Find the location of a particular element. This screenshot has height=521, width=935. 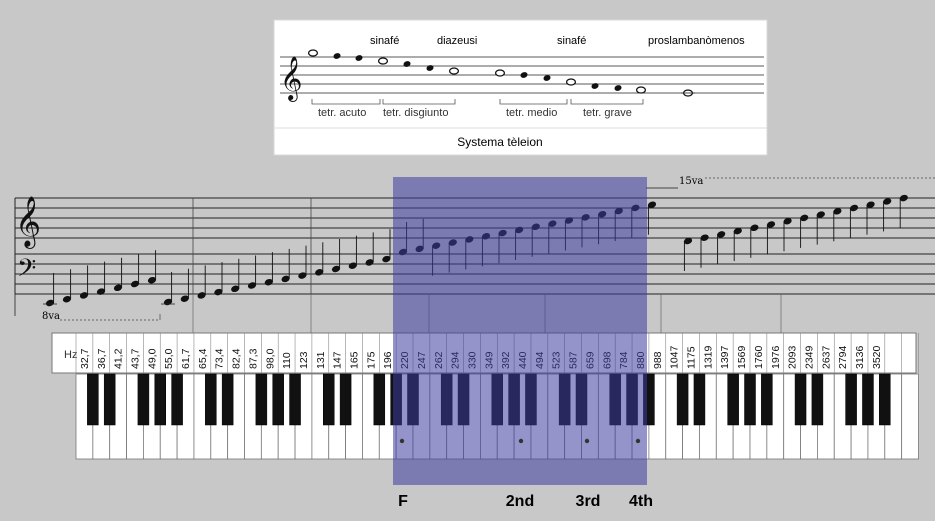

hz-label: Hz is located at coordinates (70, 355).